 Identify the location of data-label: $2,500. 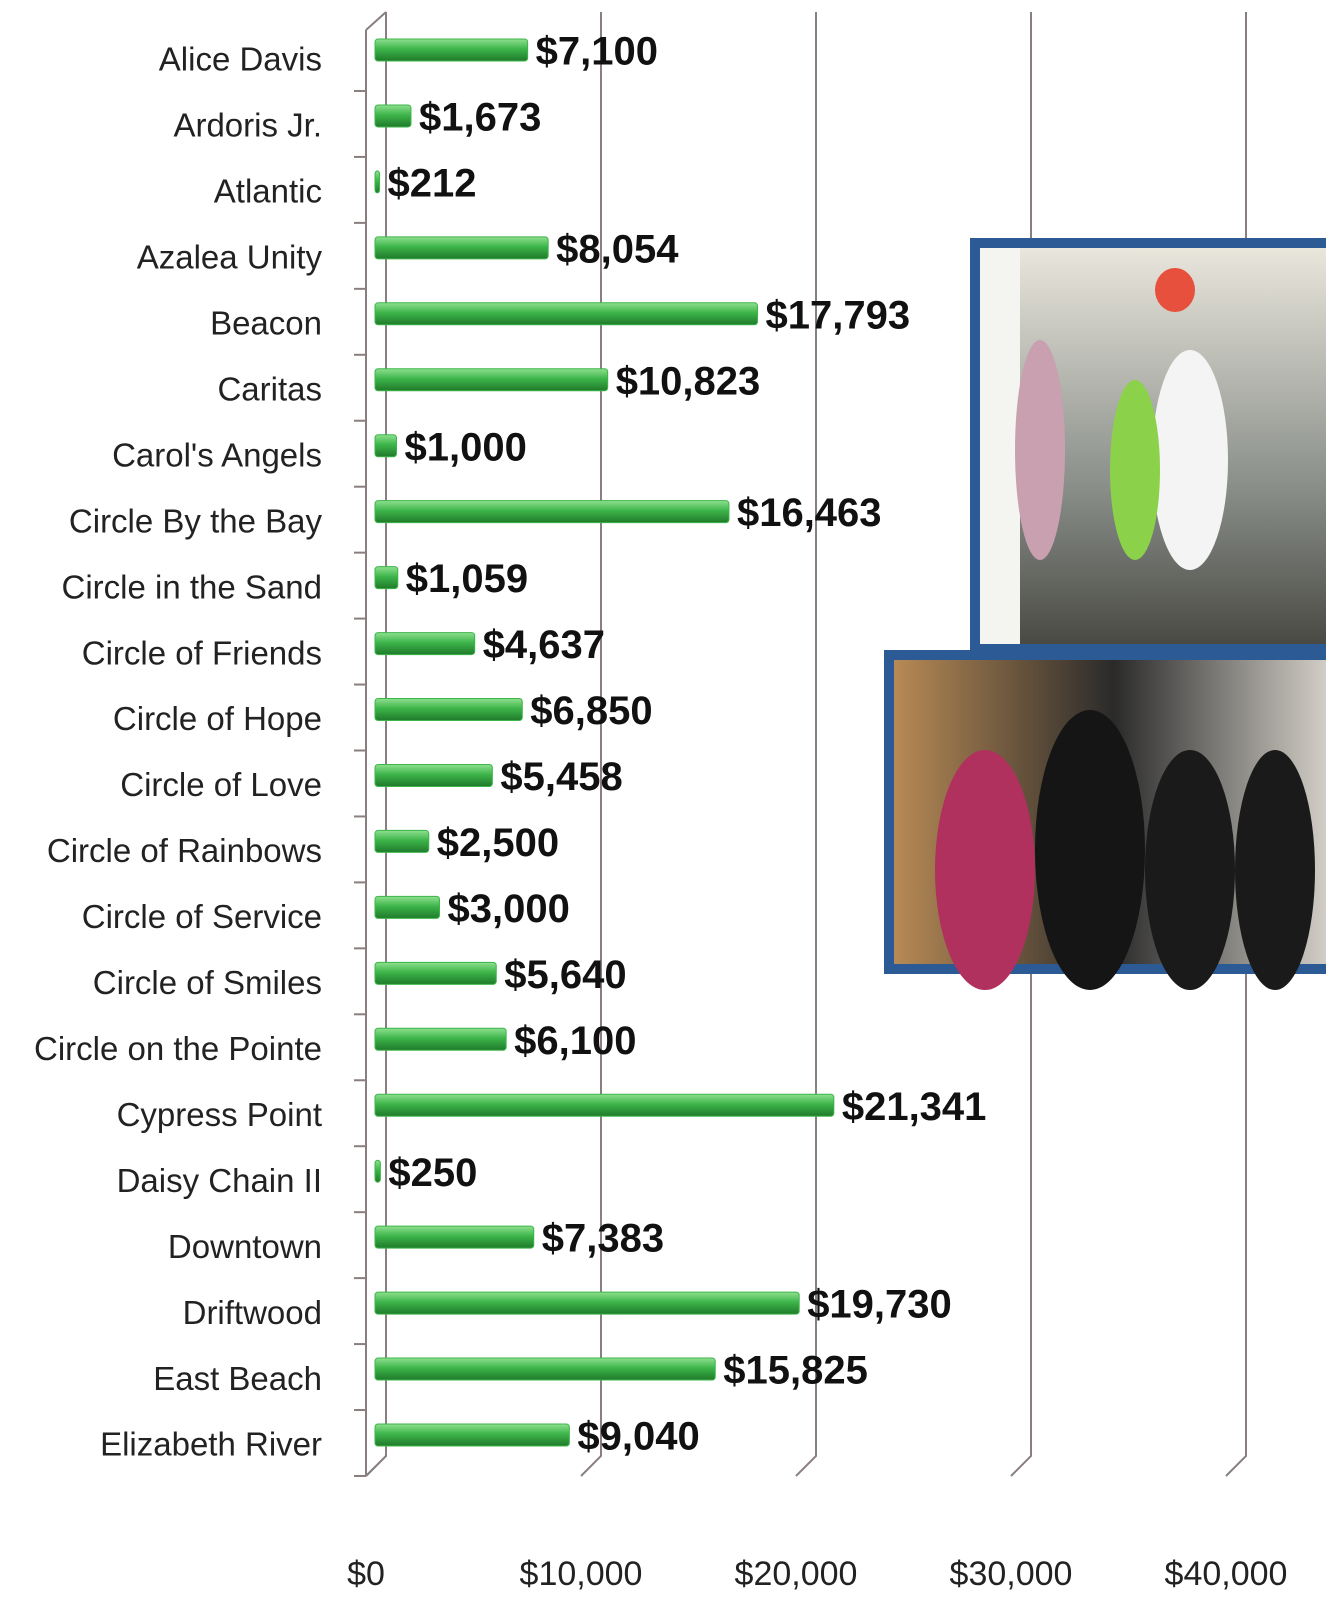
(498, 843).